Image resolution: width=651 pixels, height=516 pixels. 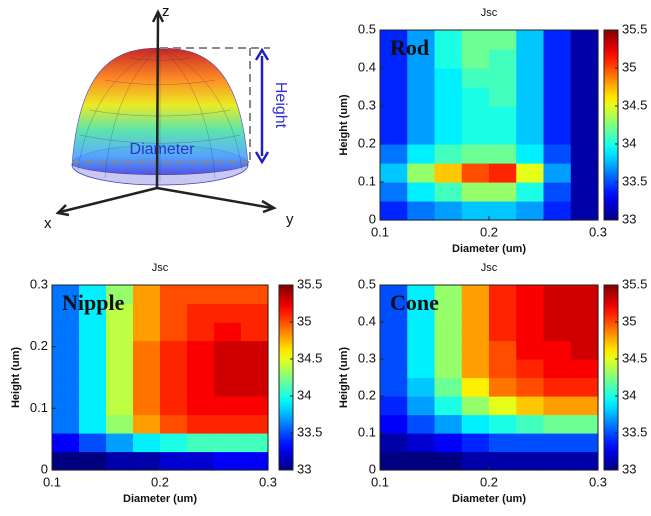 What do you see at coordinates (489, 499) in the screenshot?
I see `x-axis-title: Diameter (um)` at bounding box center [489, 499].